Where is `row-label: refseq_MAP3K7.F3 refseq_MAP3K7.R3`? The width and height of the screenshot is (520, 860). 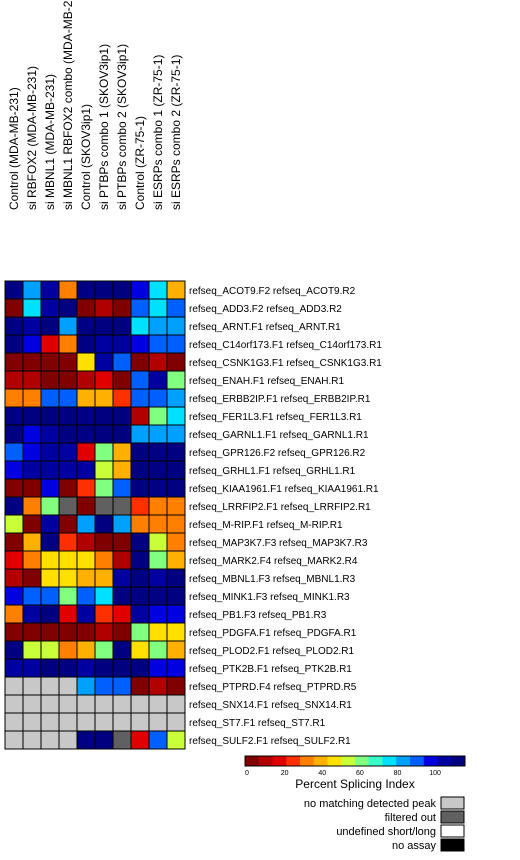
row-label: refseq_MAP3K7.F3 refseq_MAP3K7.R3 is located at coordinates (278, 543).